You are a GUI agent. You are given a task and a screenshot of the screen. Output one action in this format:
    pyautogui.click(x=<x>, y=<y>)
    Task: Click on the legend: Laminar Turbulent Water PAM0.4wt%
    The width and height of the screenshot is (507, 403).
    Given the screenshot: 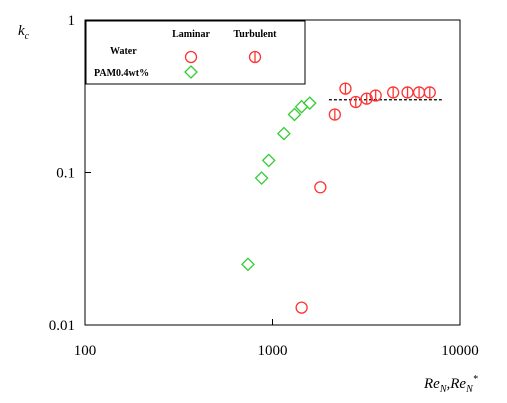 What is the action you would take?
    pyautogui.click(x=195, y=52)
    